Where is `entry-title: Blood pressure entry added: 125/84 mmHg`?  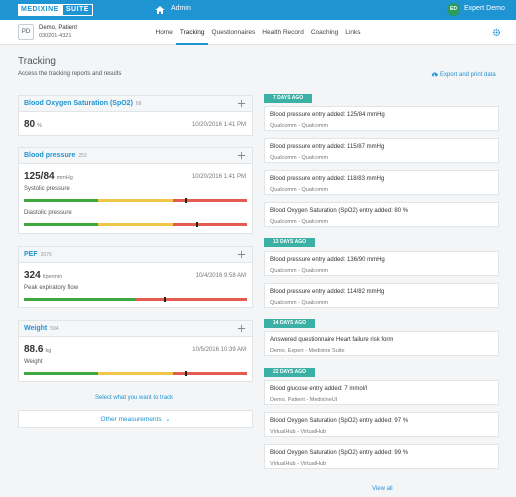 entry-title: Blood pressure entry added: 125/84 mmHg is located at coordinates (327, 115).